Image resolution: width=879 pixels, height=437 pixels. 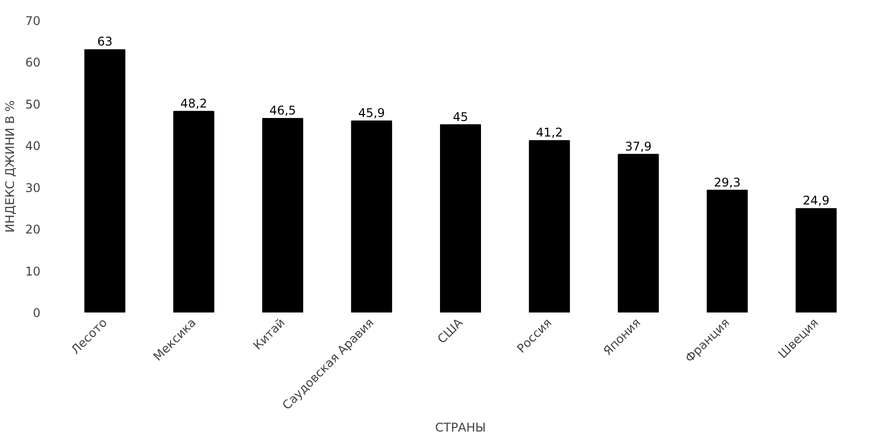 I want to click on data-label: 37,9, so click(x=638, y=146).